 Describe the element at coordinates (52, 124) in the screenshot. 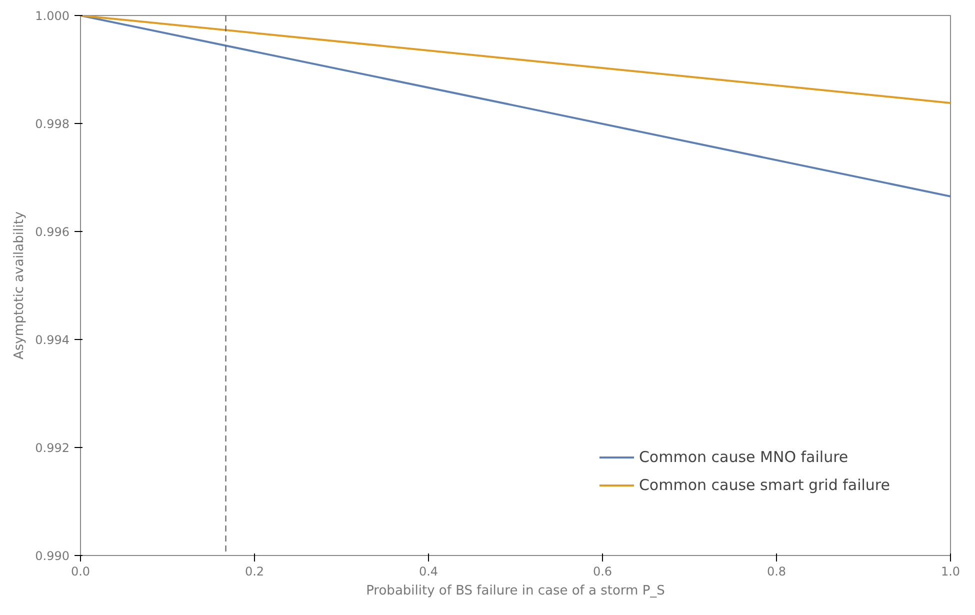

I see `y-tick-label: 0.998` at that location.